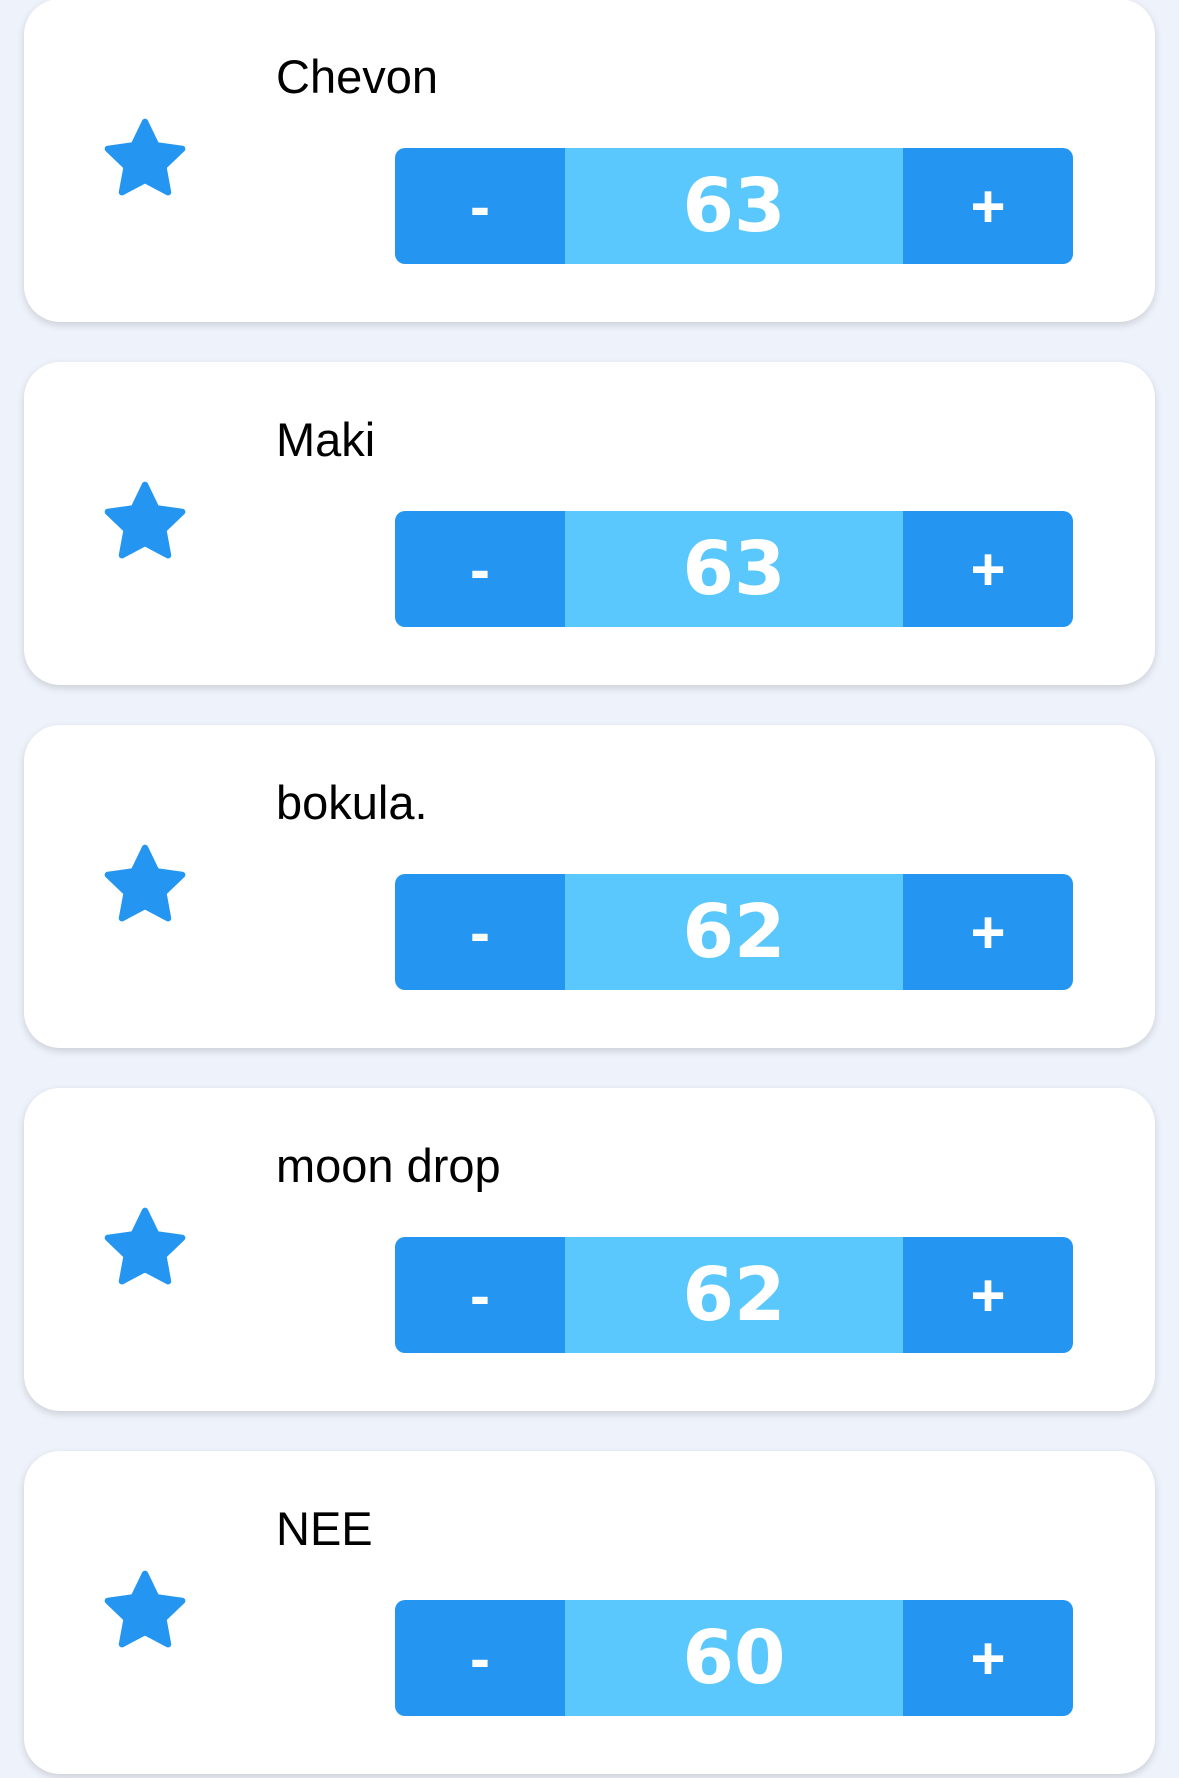 The height and width of the screenshot is (1778, 1179). Describe the element at coordinates (326, 439) in the screenshot. I see `item-name: Maki` at that location.